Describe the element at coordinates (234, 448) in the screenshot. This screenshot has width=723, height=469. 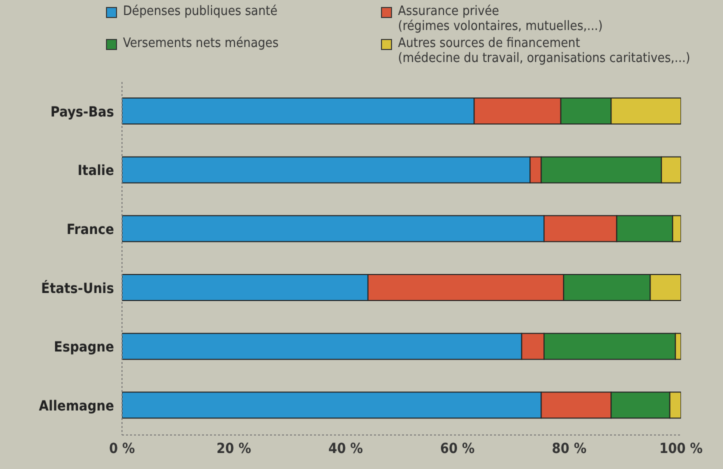
I see `x-tick-label: 20 %` at that location.